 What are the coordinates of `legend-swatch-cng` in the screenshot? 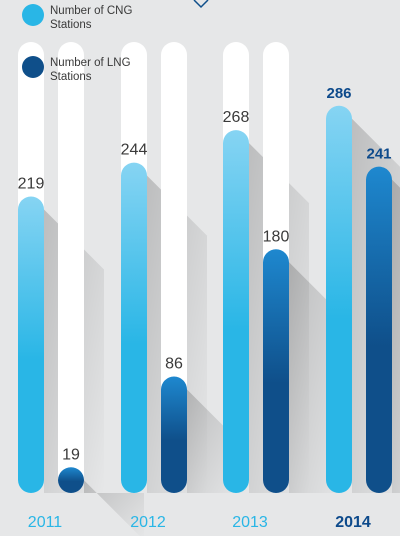 It's located at (33, 15).